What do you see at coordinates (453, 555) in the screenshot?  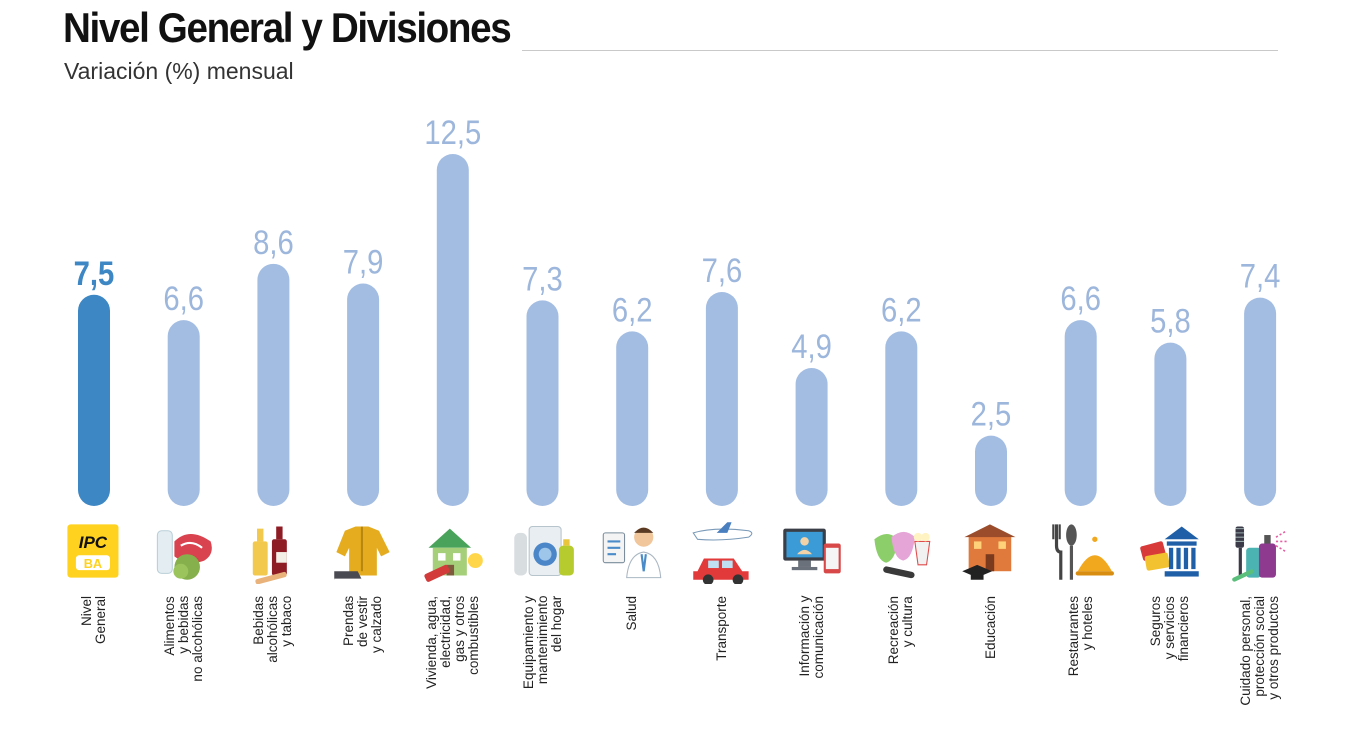 I see `house-icon` at bounding box center [453, 555].